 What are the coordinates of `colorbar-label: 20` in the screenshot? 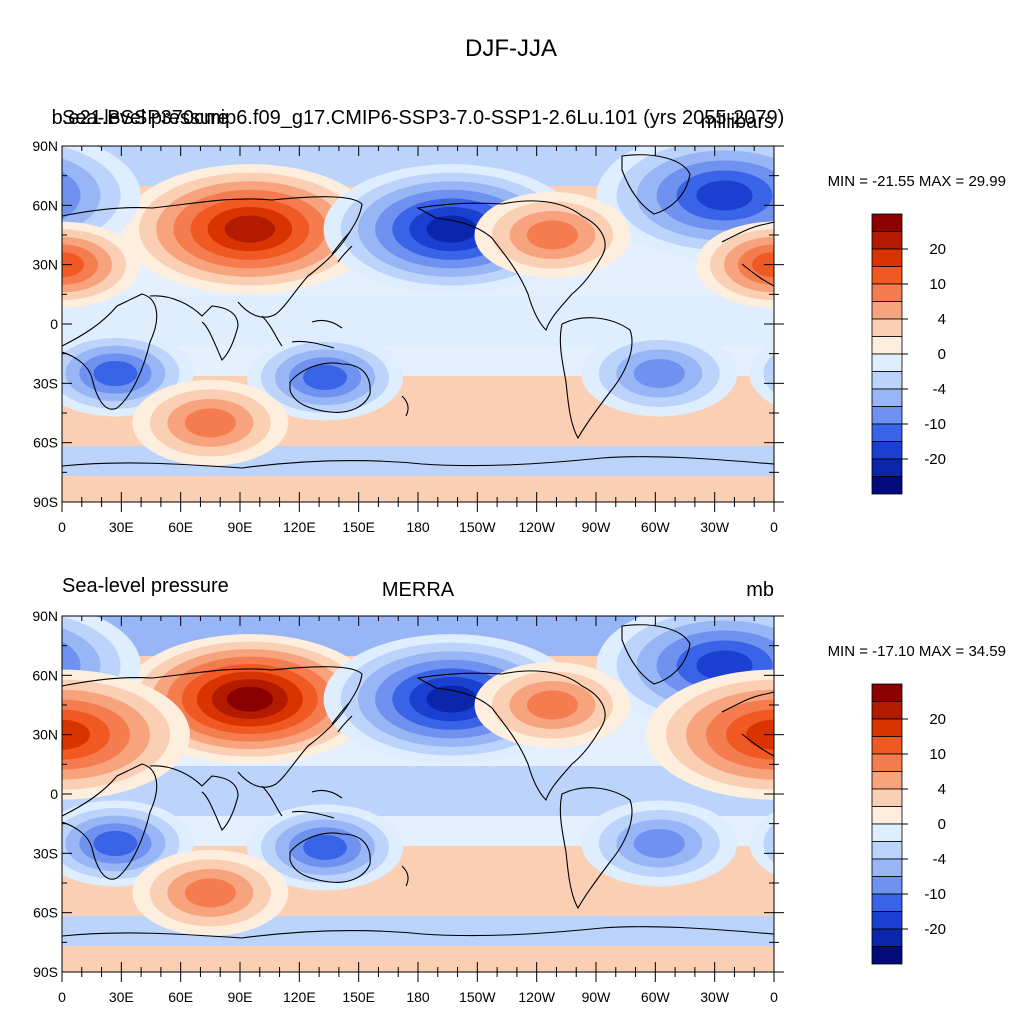 It's located at (937, 719).